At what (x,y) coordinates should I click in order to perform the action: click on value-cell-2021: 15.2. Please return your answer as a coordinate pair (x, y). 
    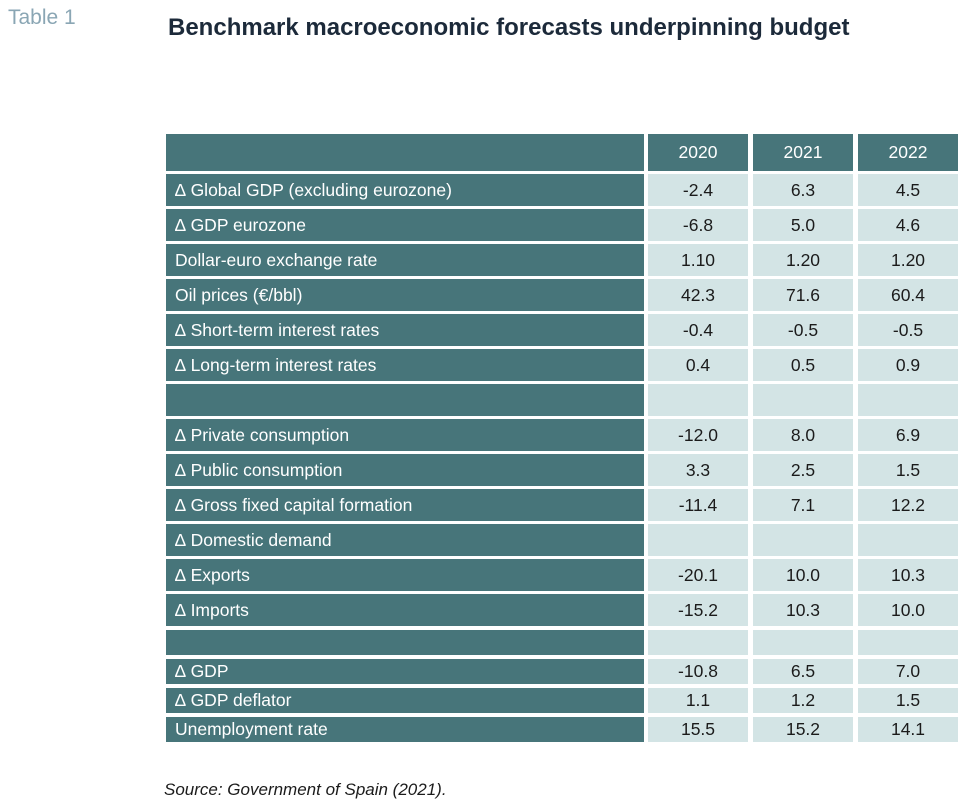
    Looking at the image, I should click on (803, 729).